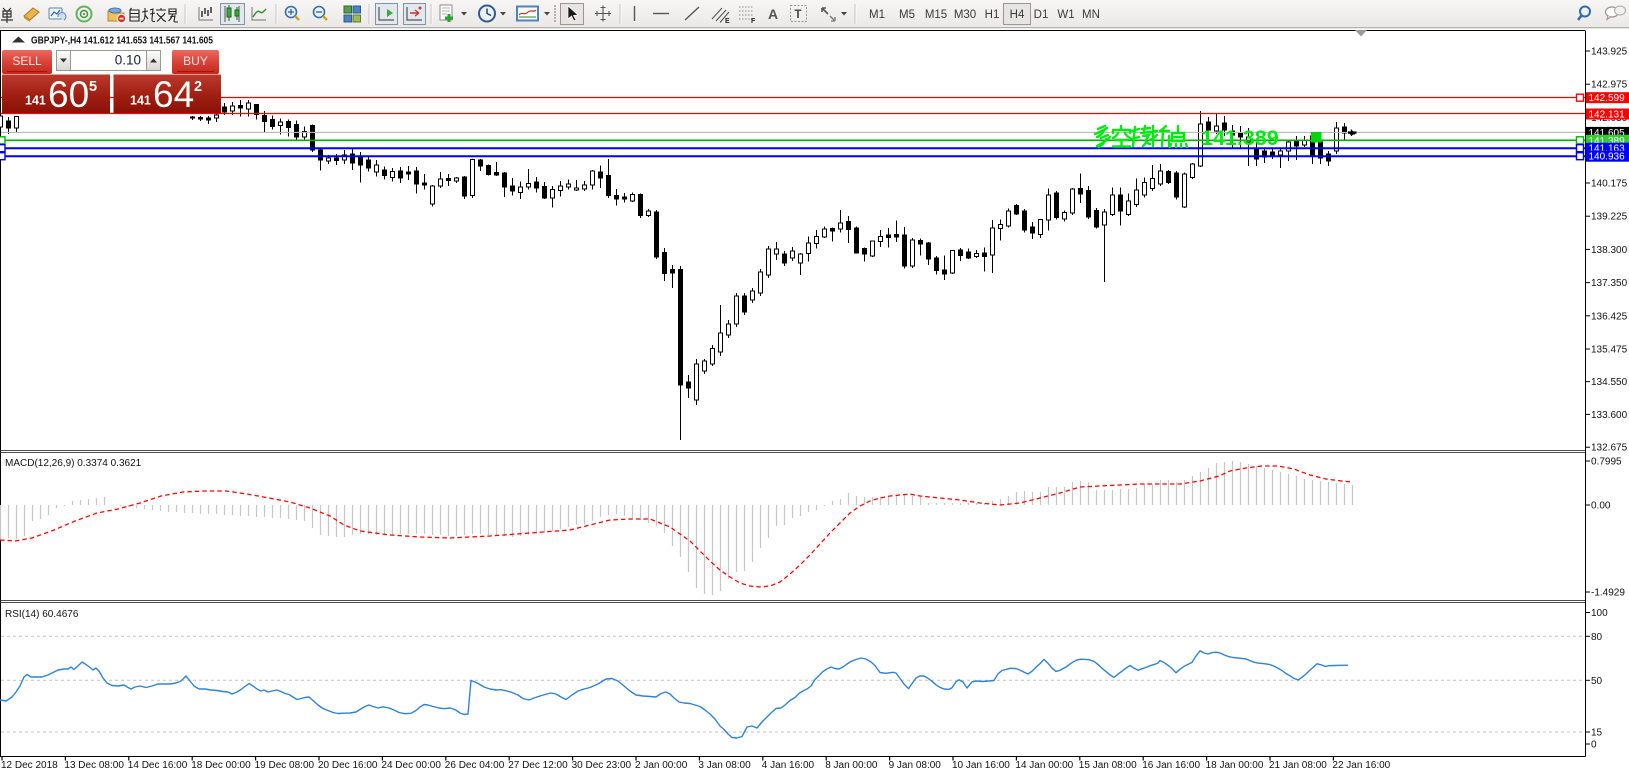 The image size is (1629, 772). I want to click on svg-text: 21 Jan 08:00, so click(1298, 765).